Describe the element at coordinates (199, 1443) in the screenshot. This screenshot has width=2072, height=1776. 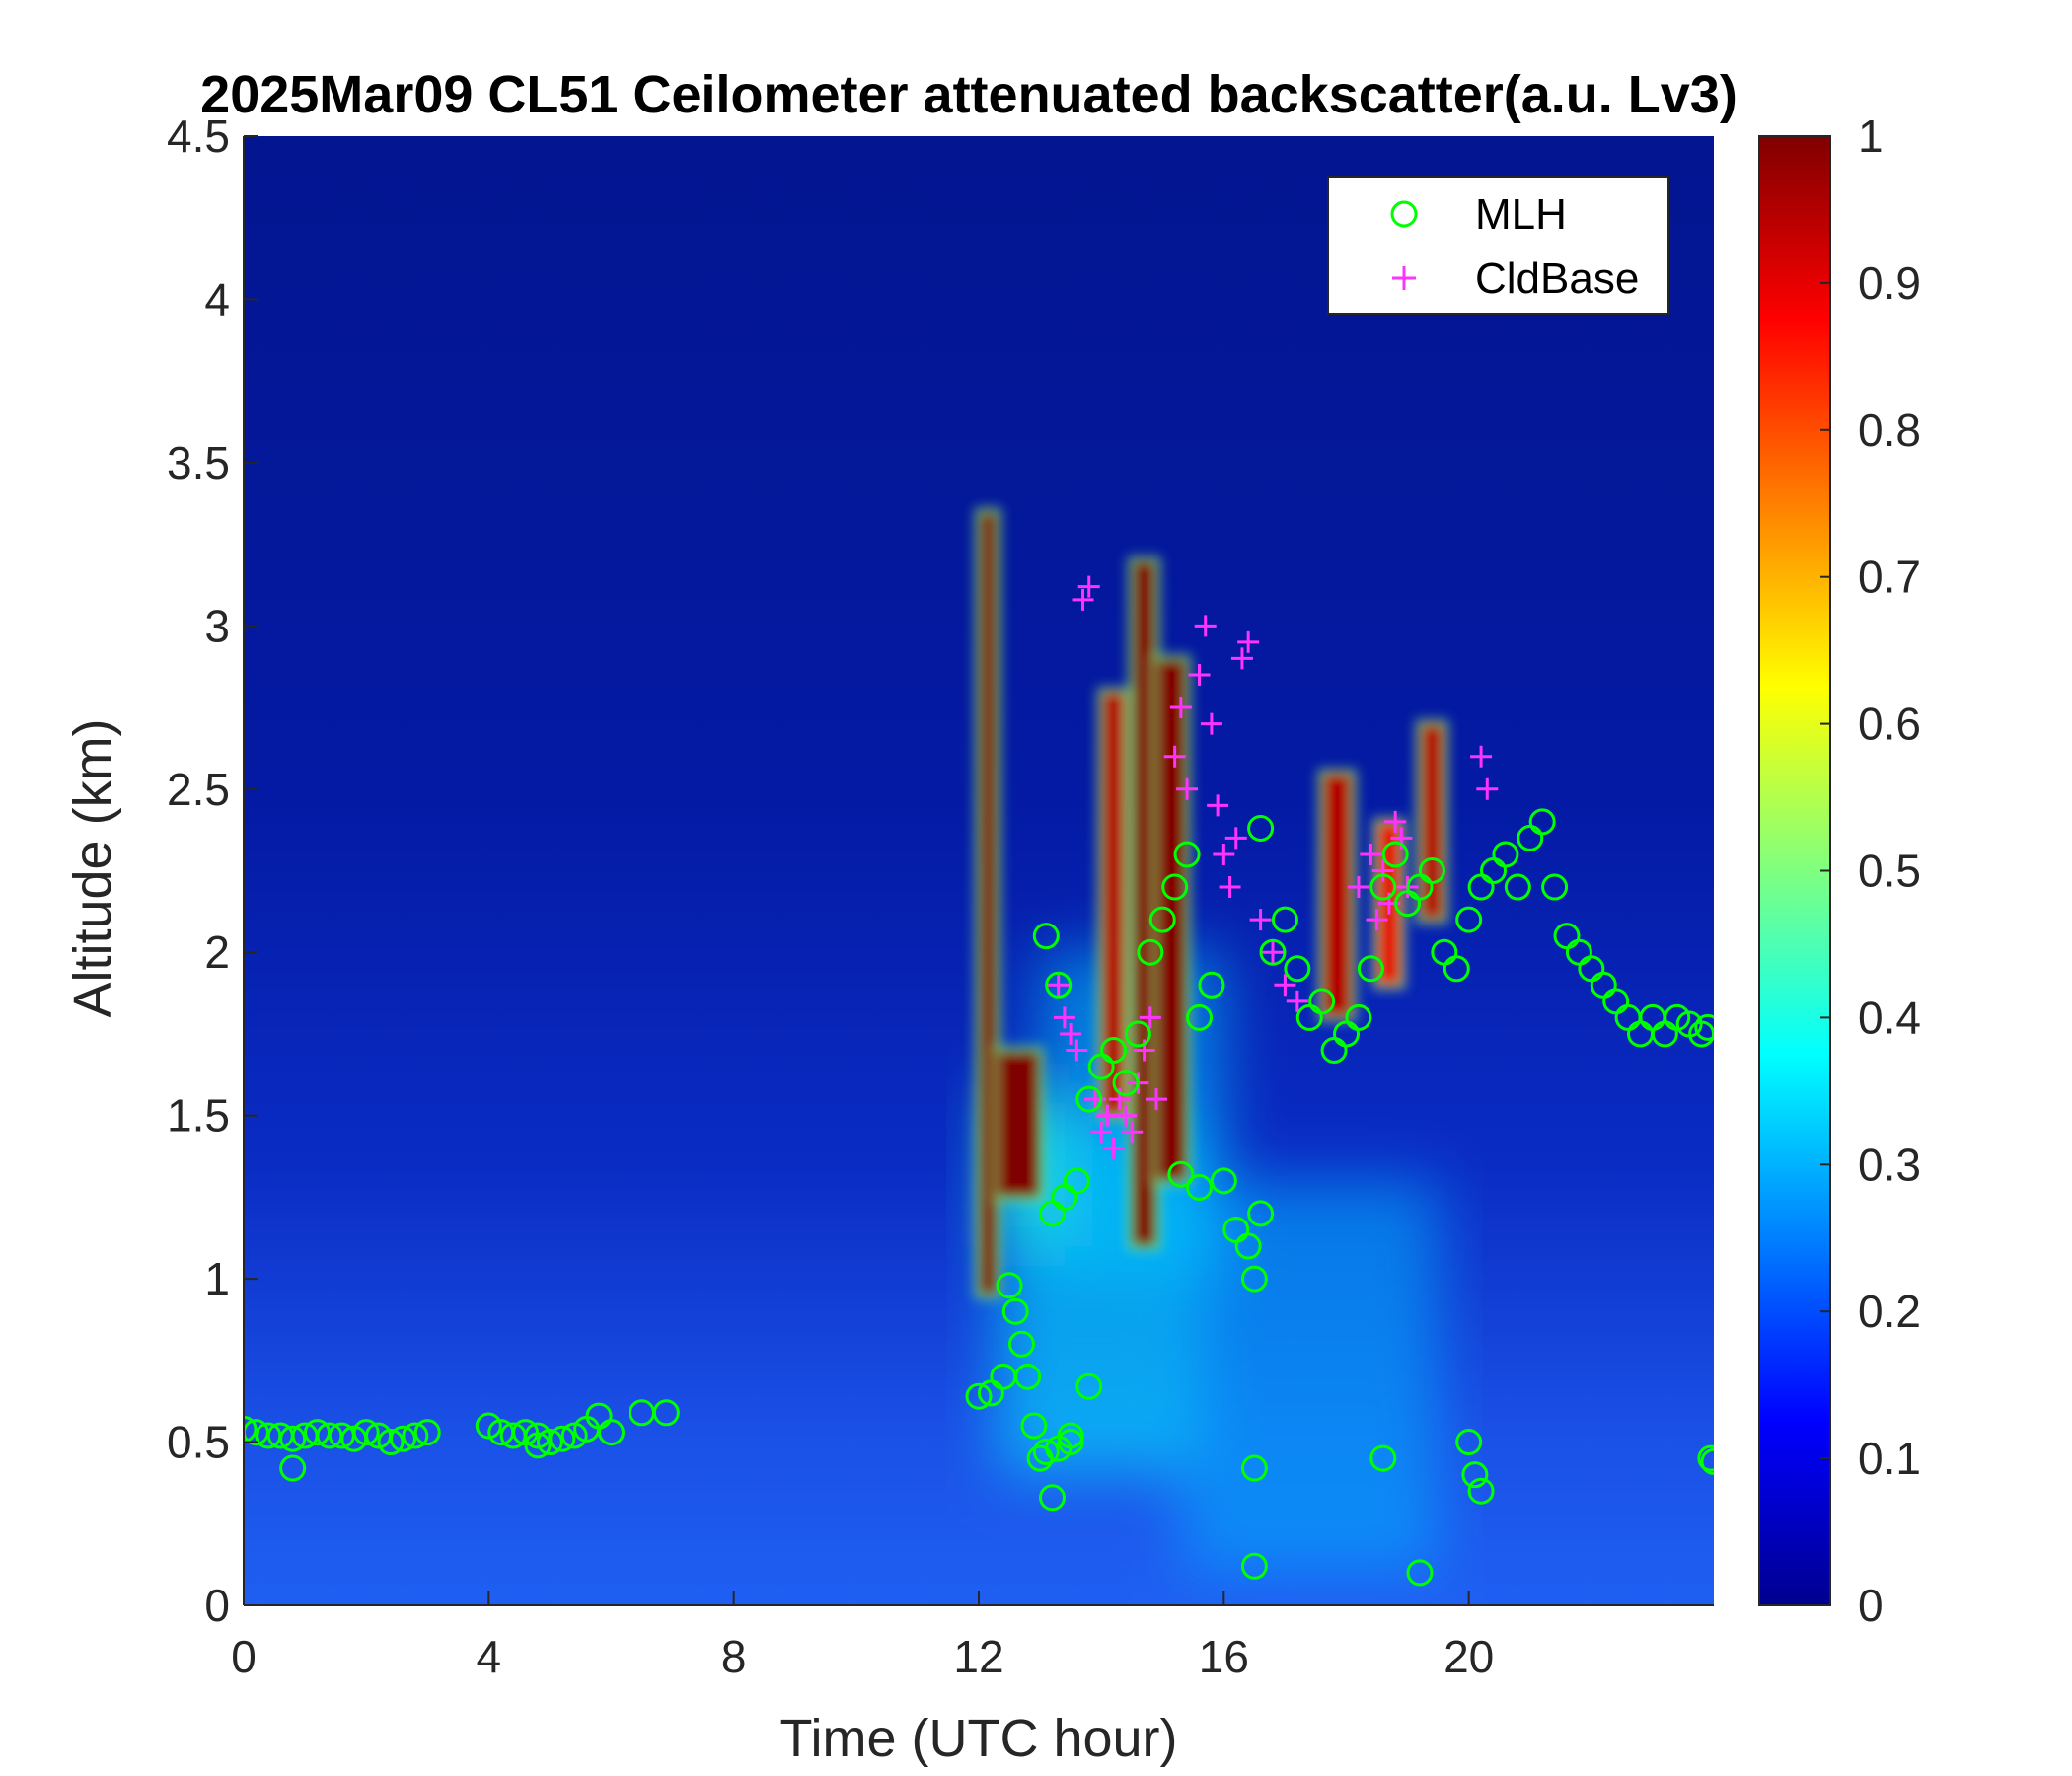
I see `y-tick-label: 0.5` at that location.